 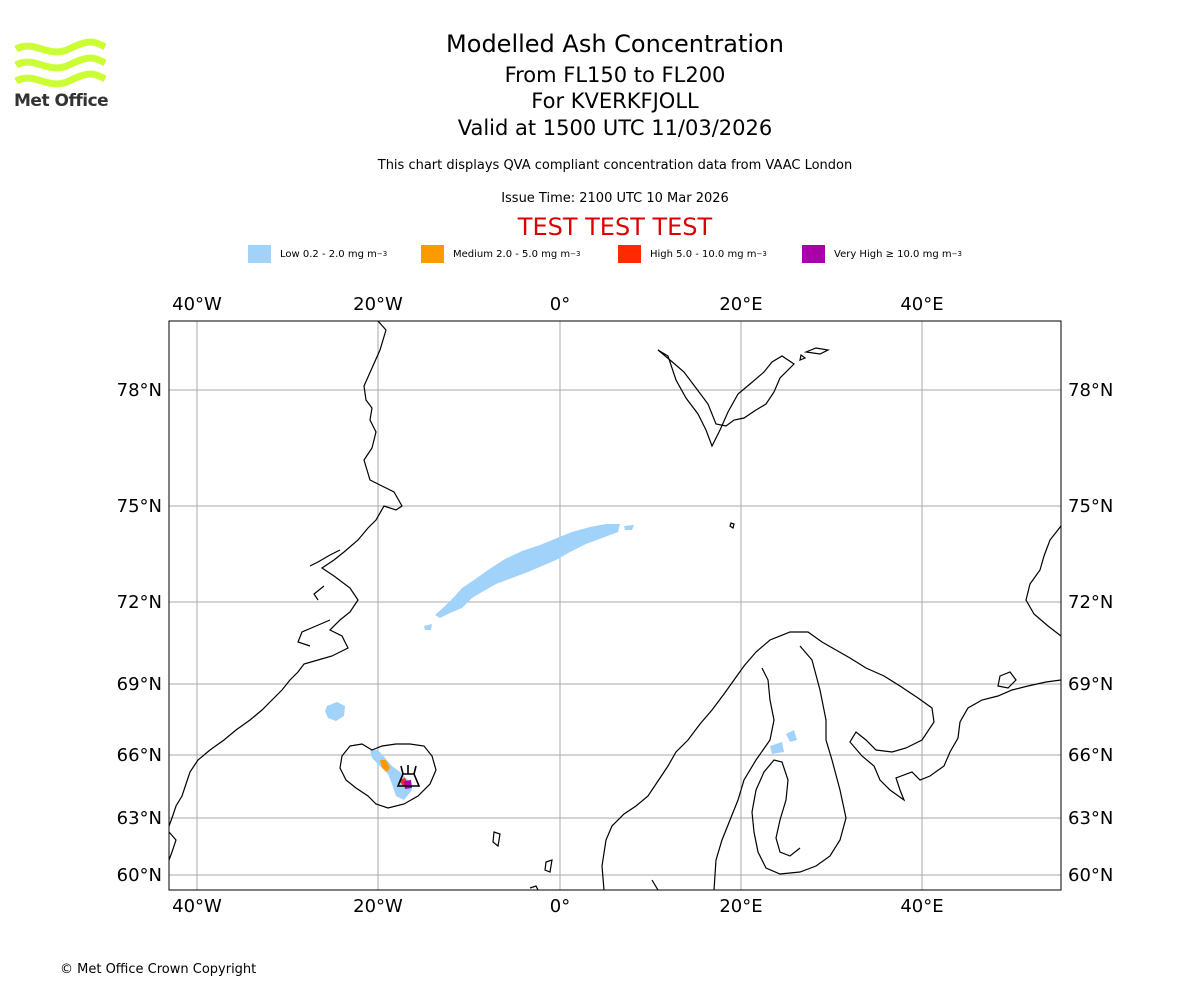 What do you see at coordinates (740, 906) in the screenshot?
I see `lon-label-bottom: 20°E` at bounding box center [740, 906].